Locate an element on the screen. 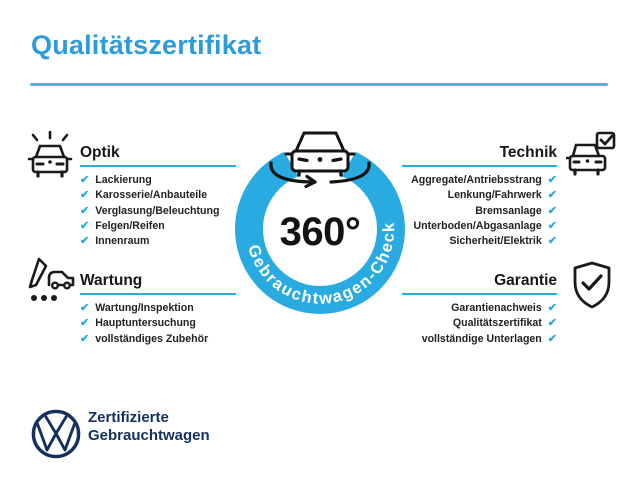 This screenshot has width=640, height=480. list-item: ✔ Lackierung is located at coordinates (158, 180).